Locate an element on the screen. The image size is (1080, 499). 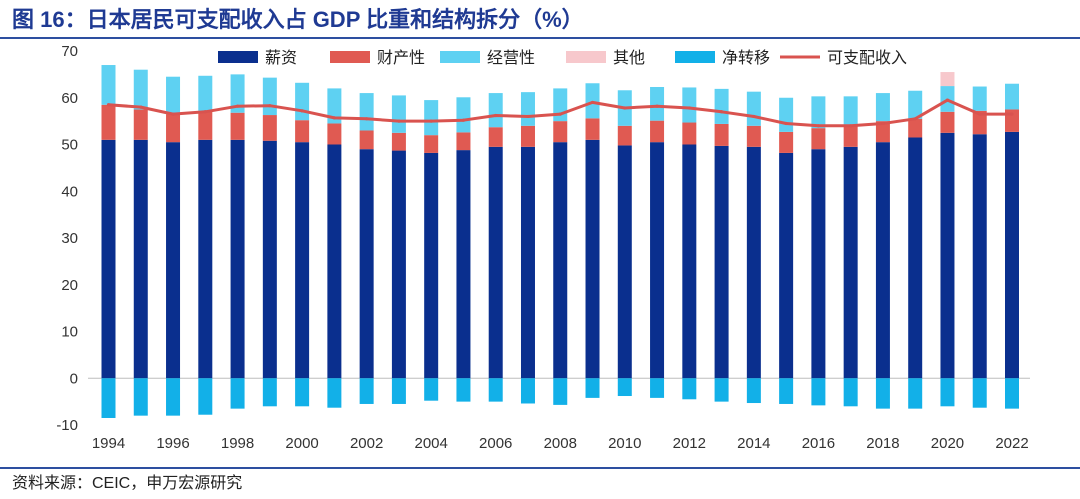
bar-business-2003 is located at coordinates (398, 114).